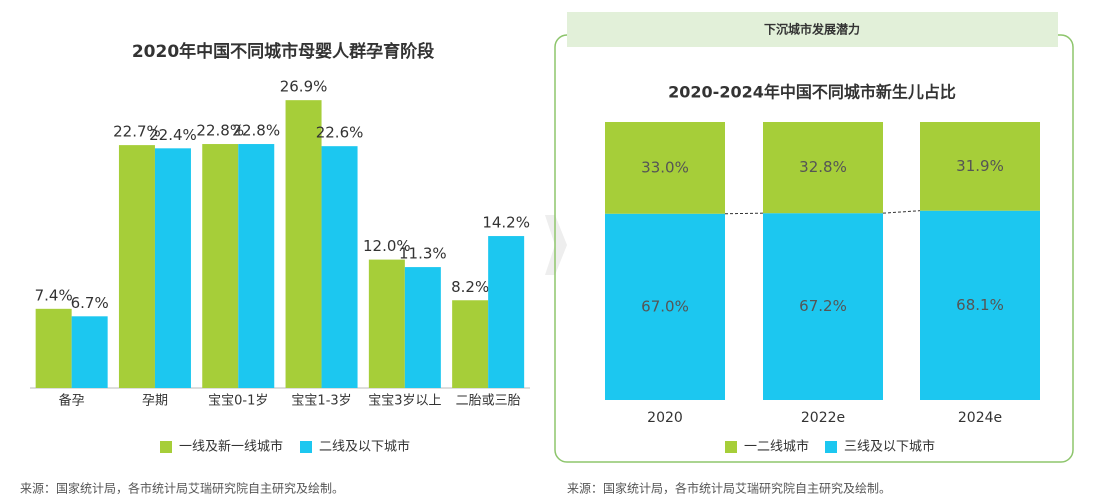  What do you see at coordinates (54, 295) in the screenshot?
I see `value-label: 7.4%` at bounding box center [54, 295].